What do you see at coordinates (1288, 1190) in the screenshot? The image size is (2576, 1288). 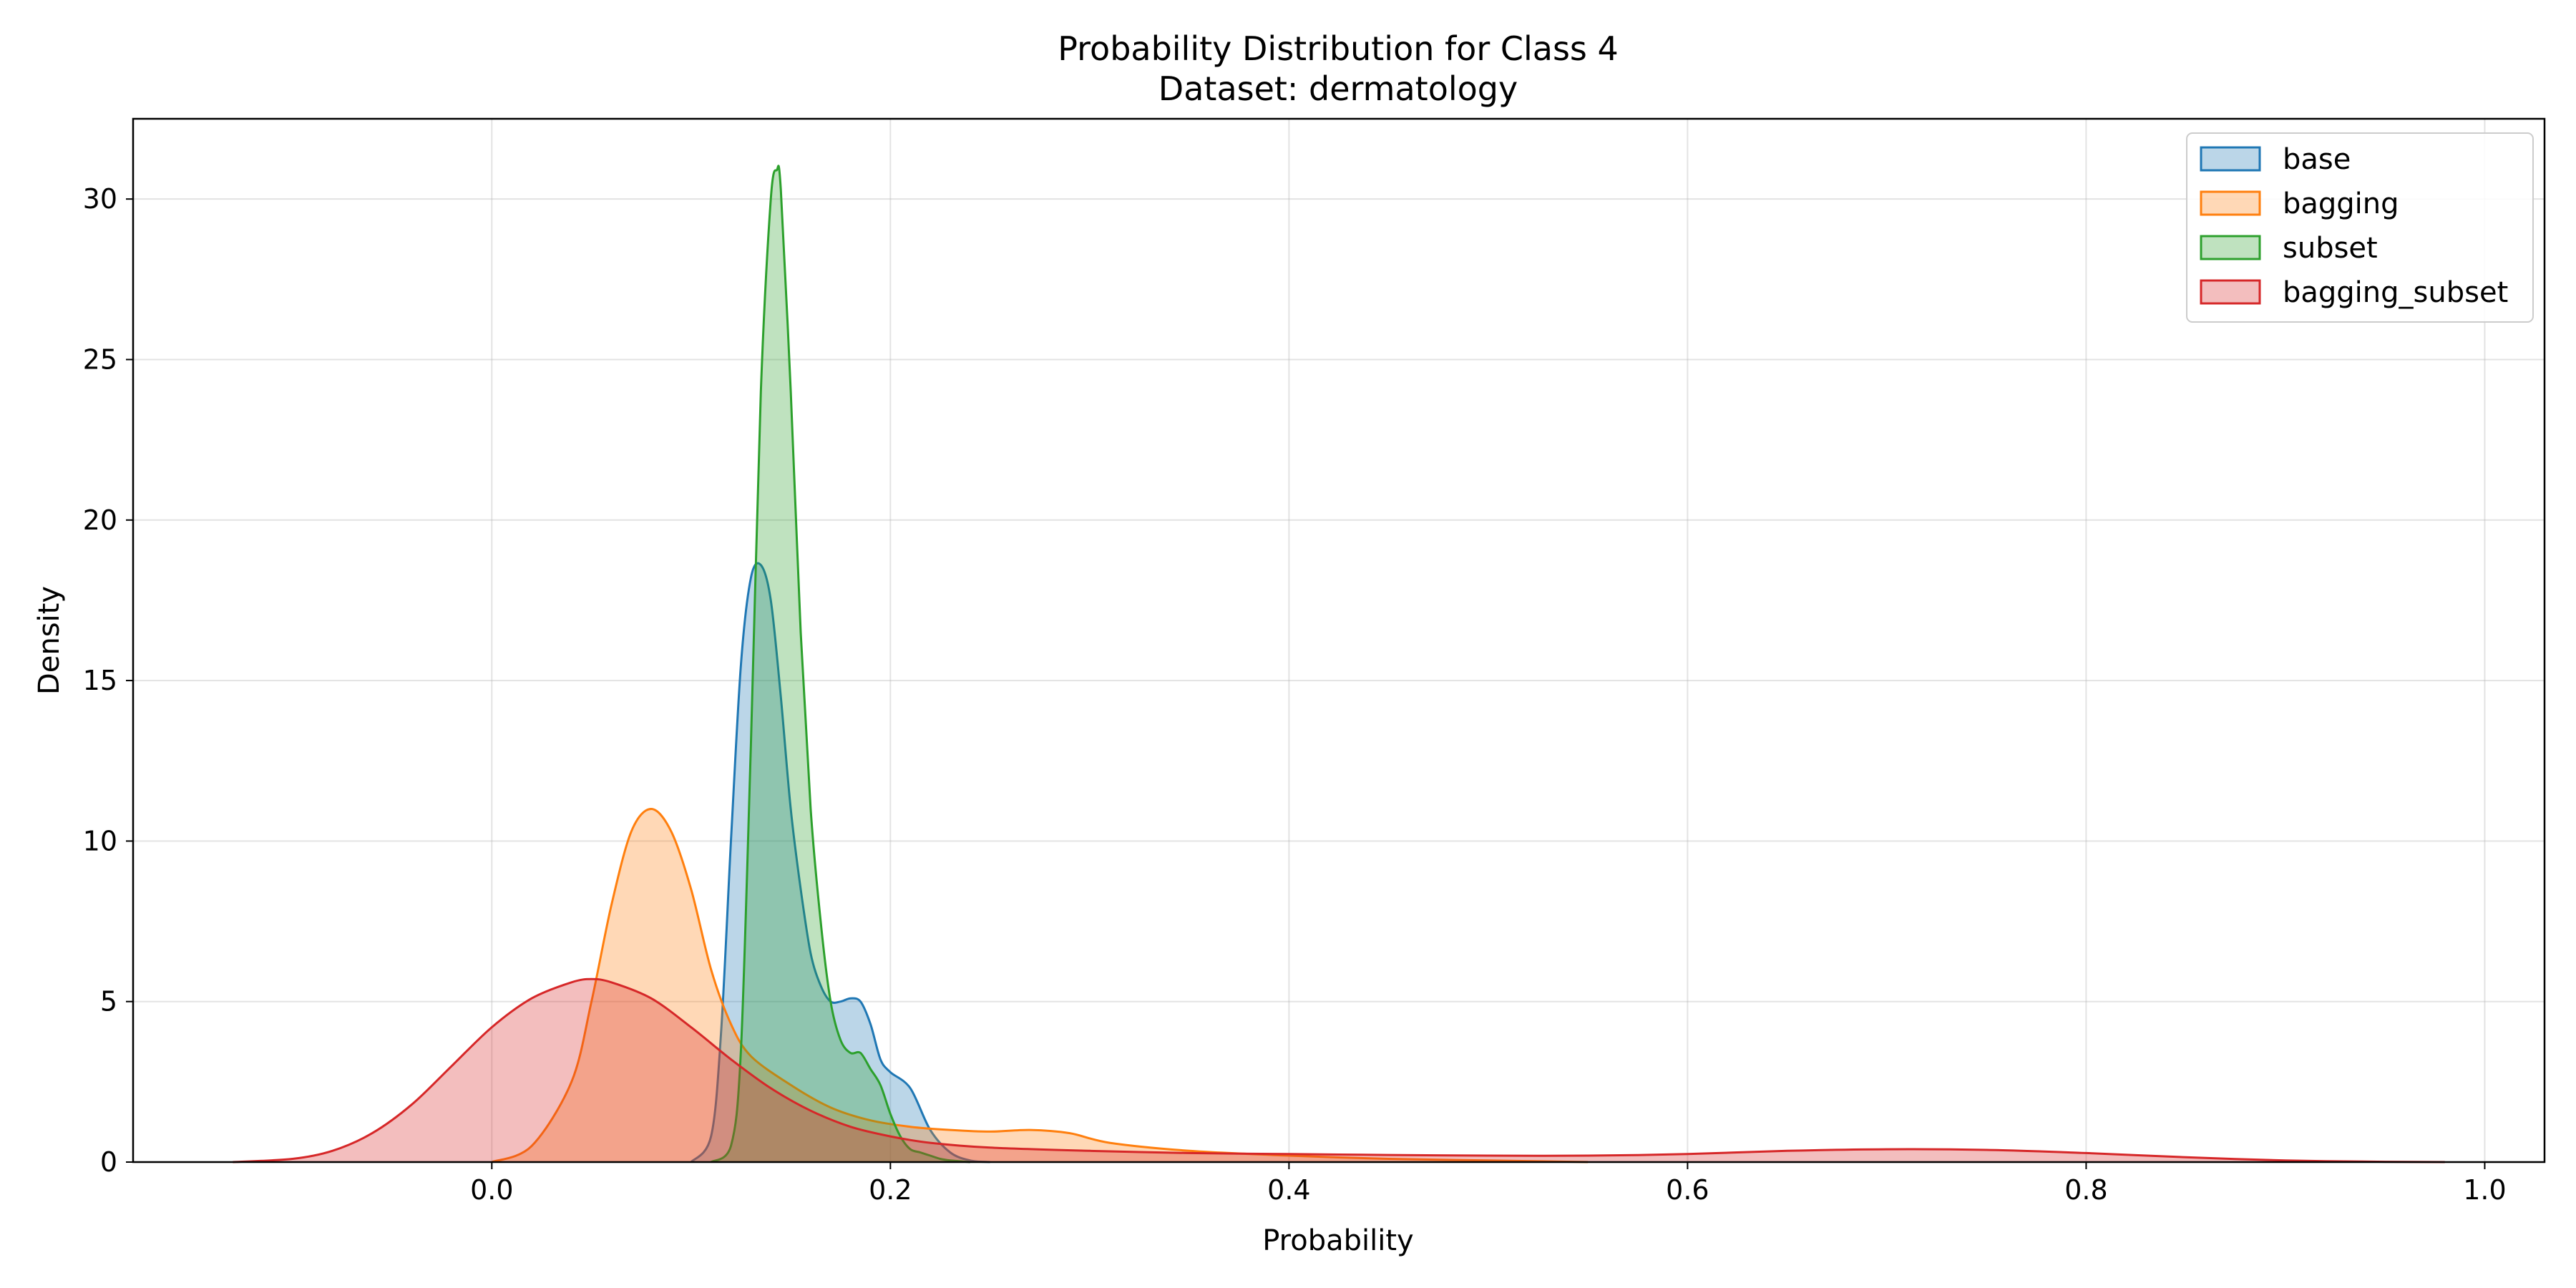 I see `x-tick-label: 0.4` at bounding box center [1288, 1190].